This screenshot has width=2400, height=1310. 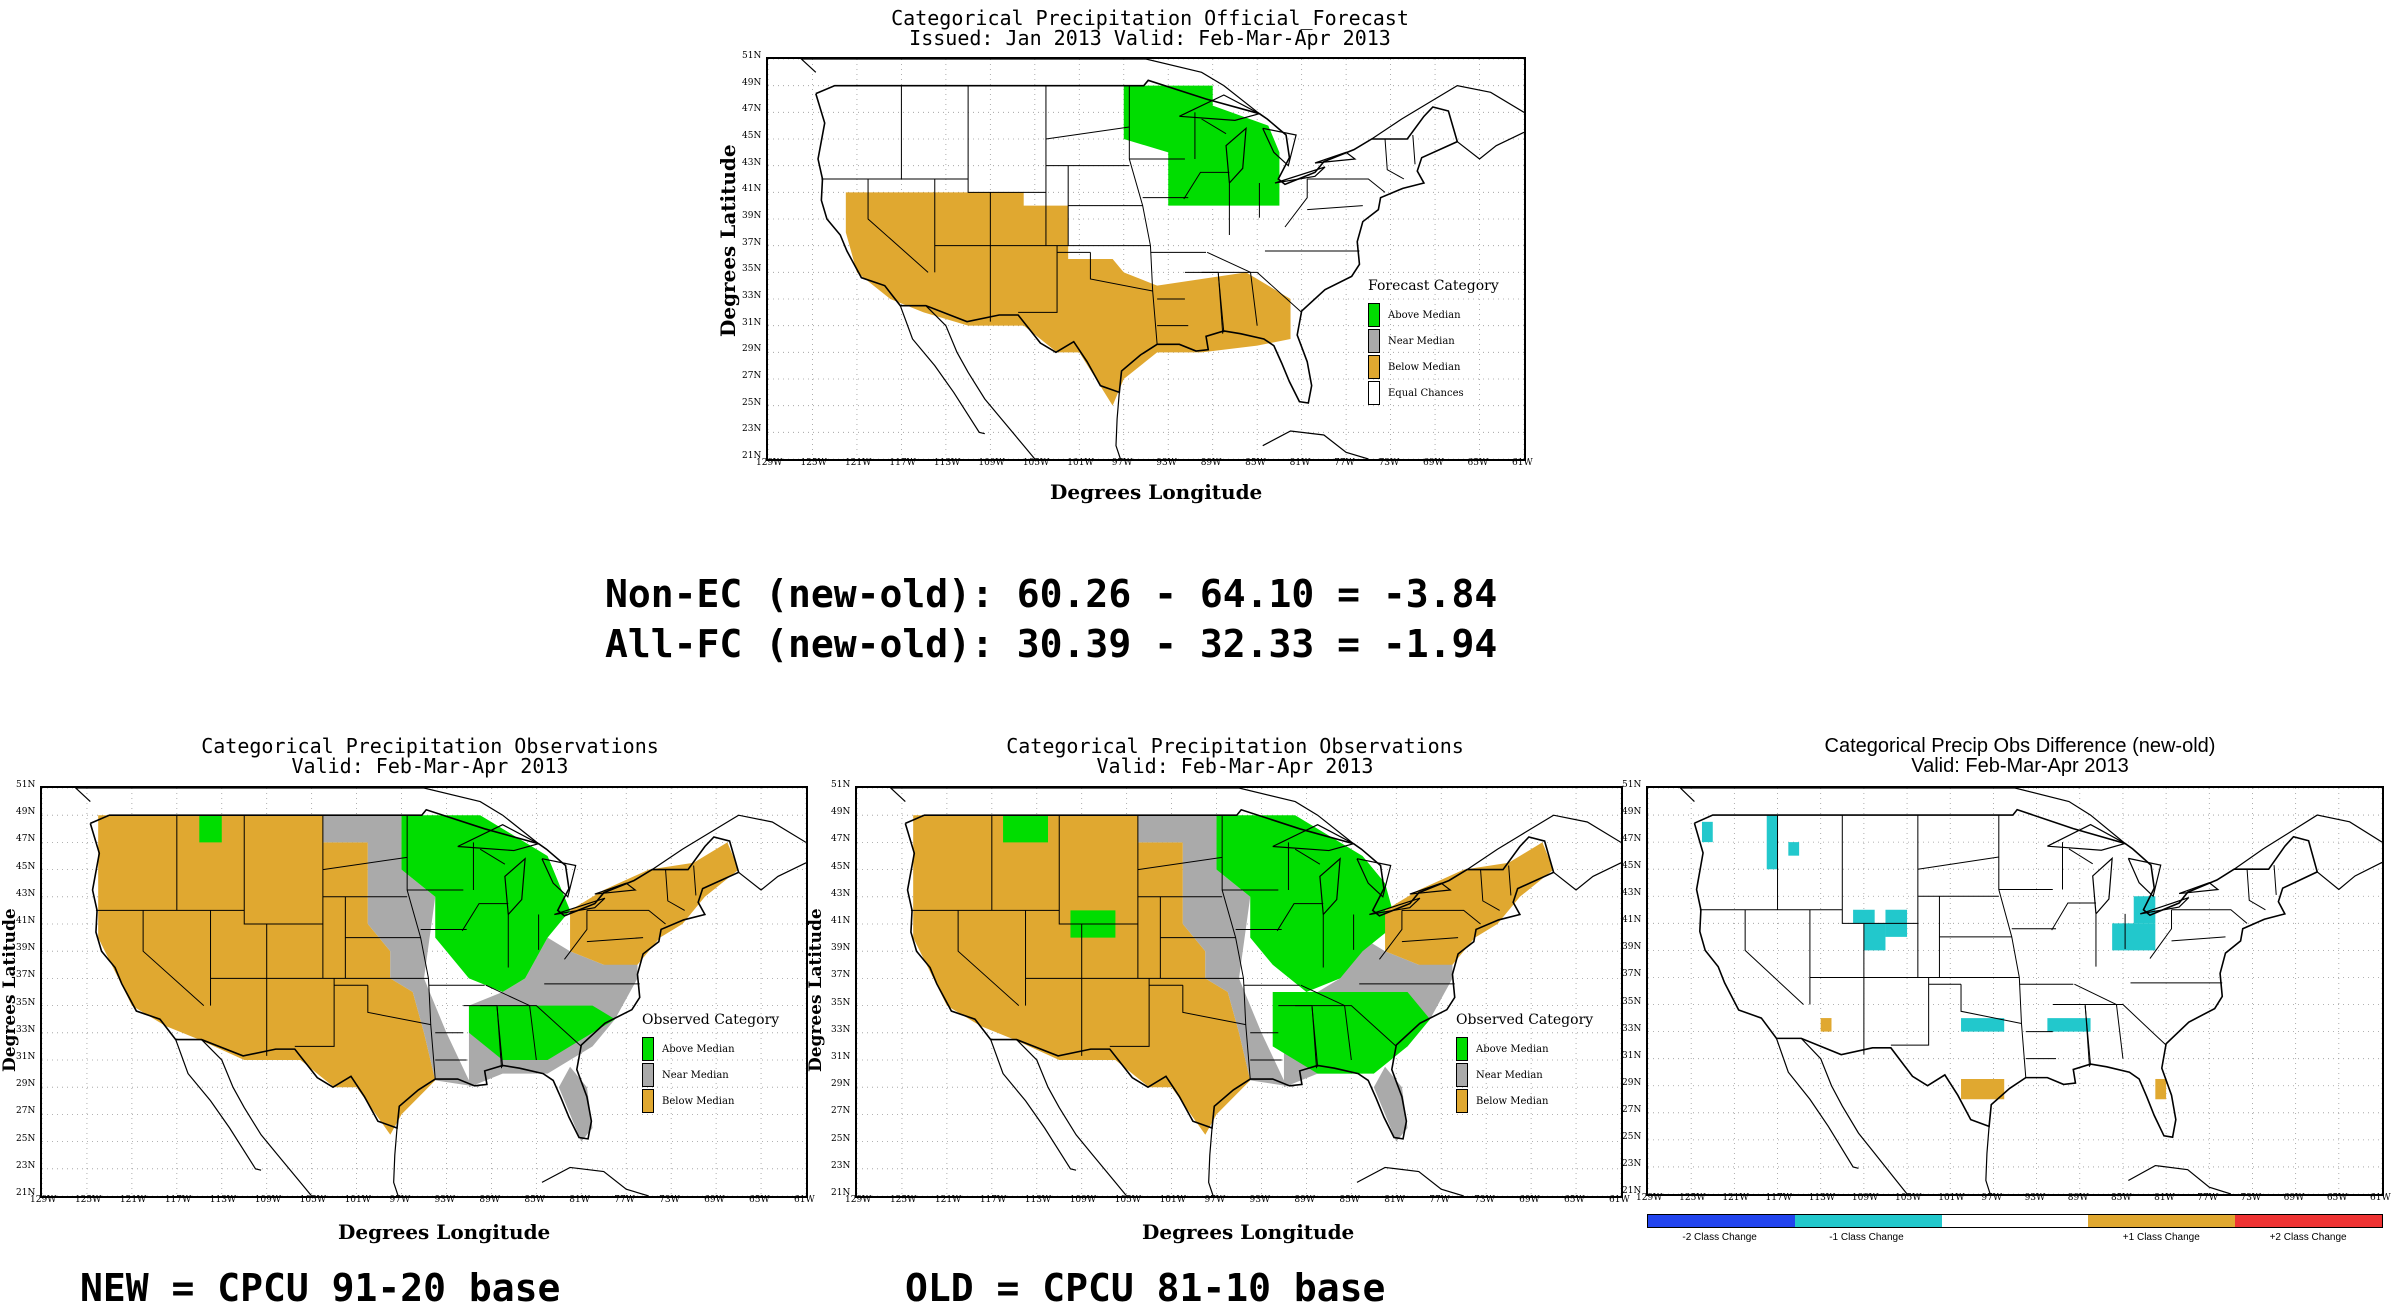 What do you see at coordinates (10, 990) in the screenshot?
I see `obs-new-y-axis-label: Degrees Latitude` at bounding box center [10, 990].